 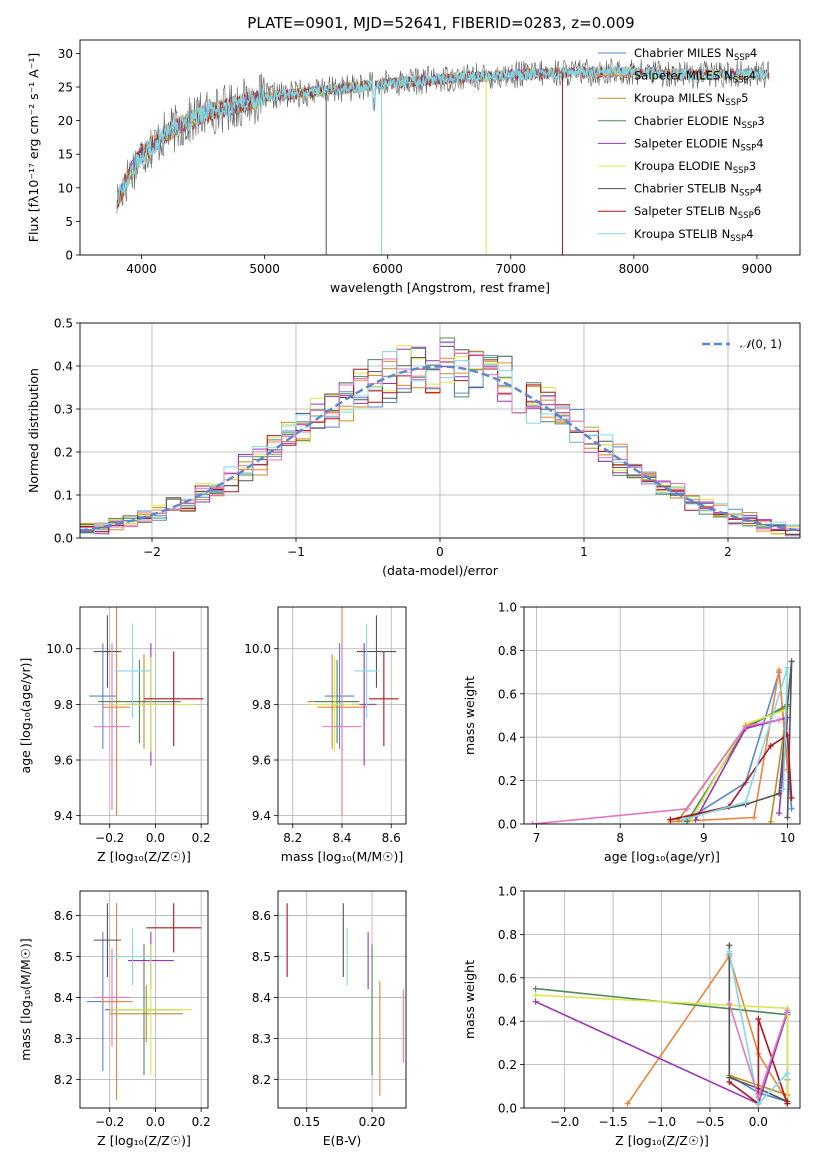 I want to click on mass_vs_Z-ytick-label: 8.3, so click(x=63, y=1039).